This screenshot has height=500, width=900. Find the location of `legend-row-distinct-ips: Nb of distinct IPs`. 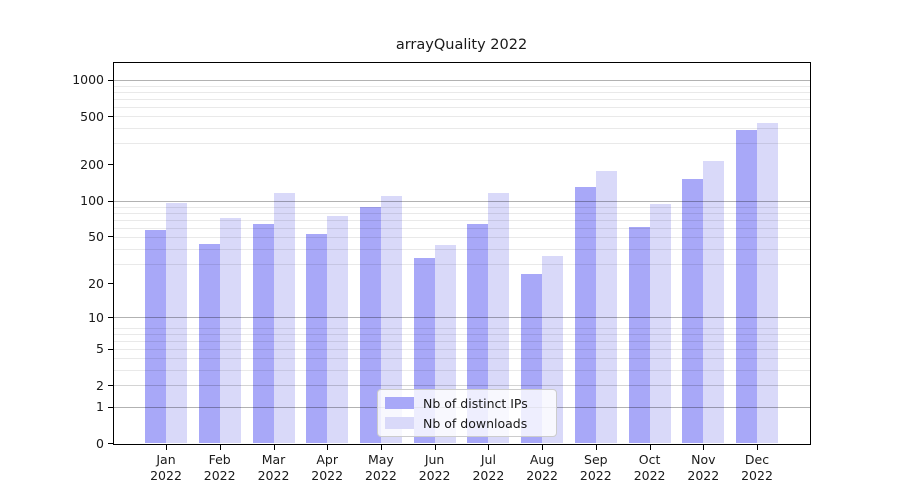

legend-row-distinct-ips: Nb of distinct IPs is located at coordinates (467, 403).